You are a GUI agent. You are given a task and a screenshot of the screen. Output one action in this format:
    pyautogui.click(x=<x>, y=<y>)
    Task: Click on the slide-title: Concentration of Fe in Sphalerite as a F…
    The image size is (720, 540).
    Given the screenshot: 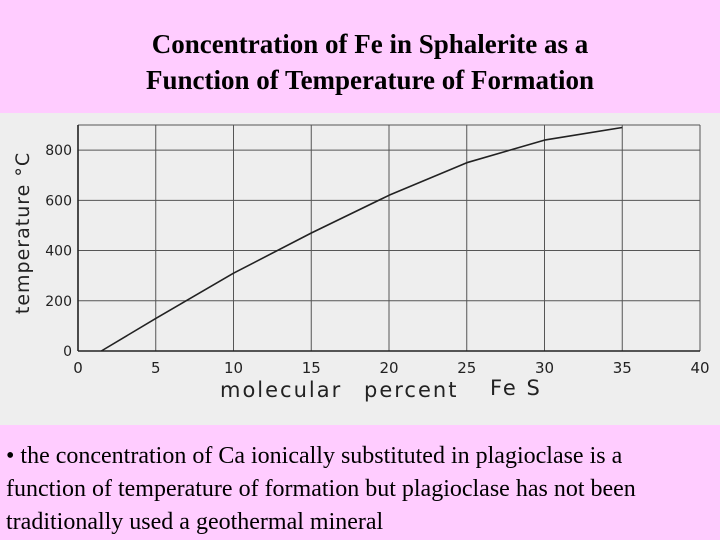 What is the action you would take?
    pyautogui.click(x=360, y=62)
    